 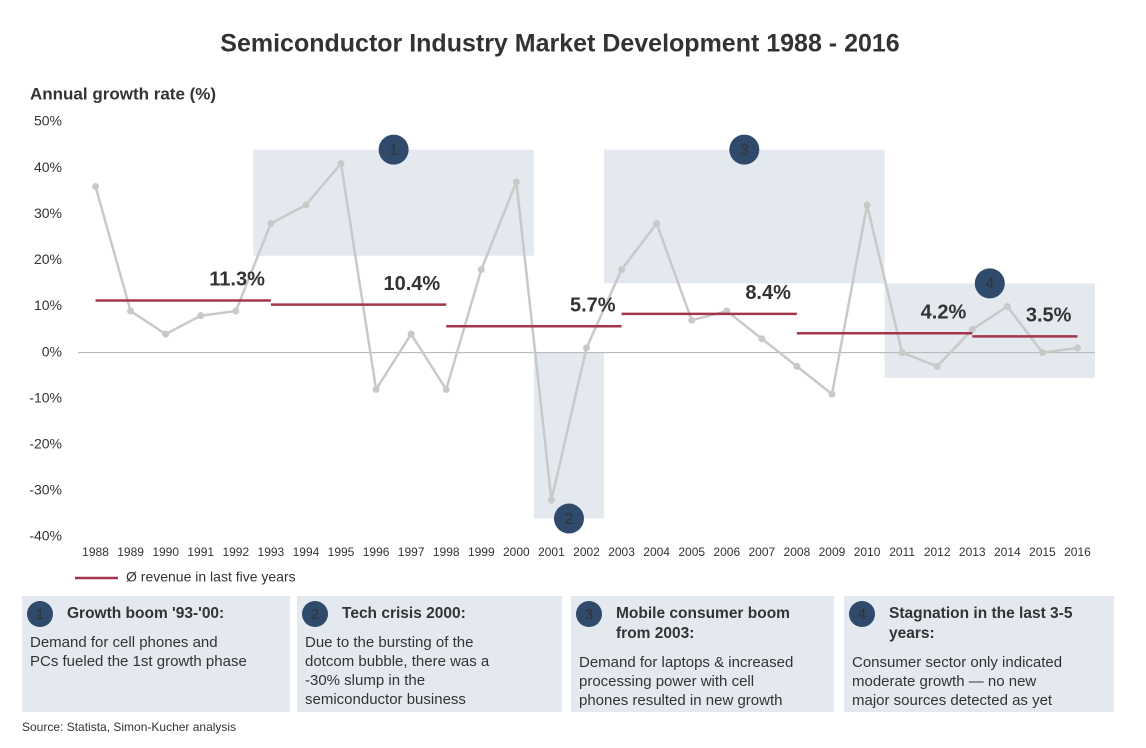 I want to click on y-tick-label: 40%, so click(x=48, y=167).